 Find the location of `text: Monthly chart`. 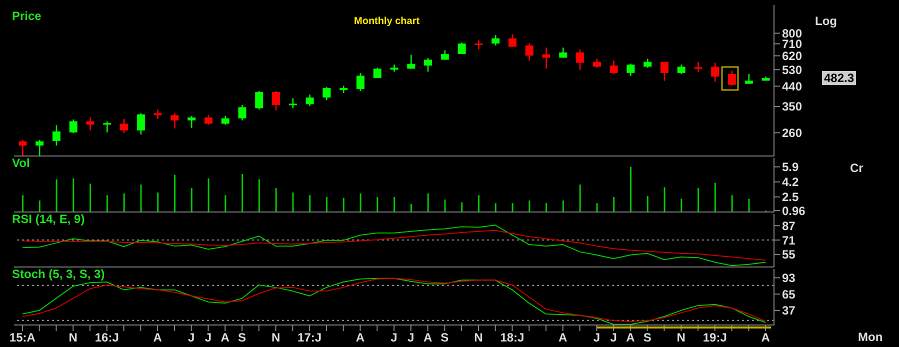

text: Monthly chart is located at coordinates (387, 21).